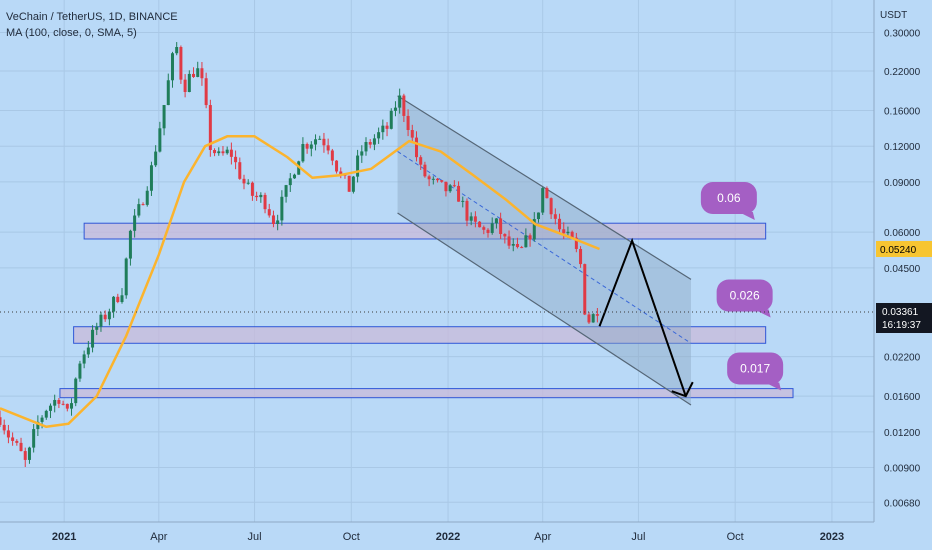 This screenshot has height=550, width=932. Describe the element at coordinates (900, 312) in the screenshot. I see `current-price-text: 0.03361` at that location.